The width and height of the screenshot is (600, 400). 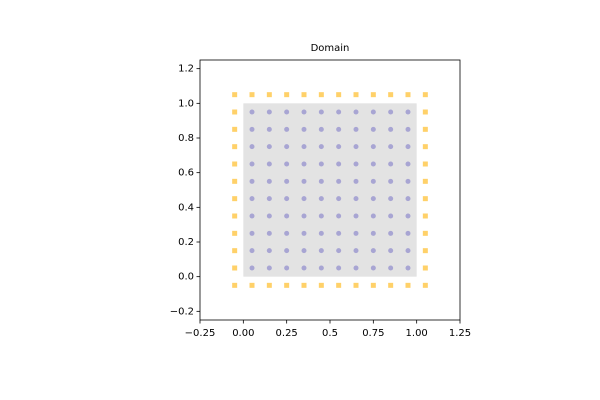 I want to click on y-tick-label: 0.2, so click(x=186, y=242).